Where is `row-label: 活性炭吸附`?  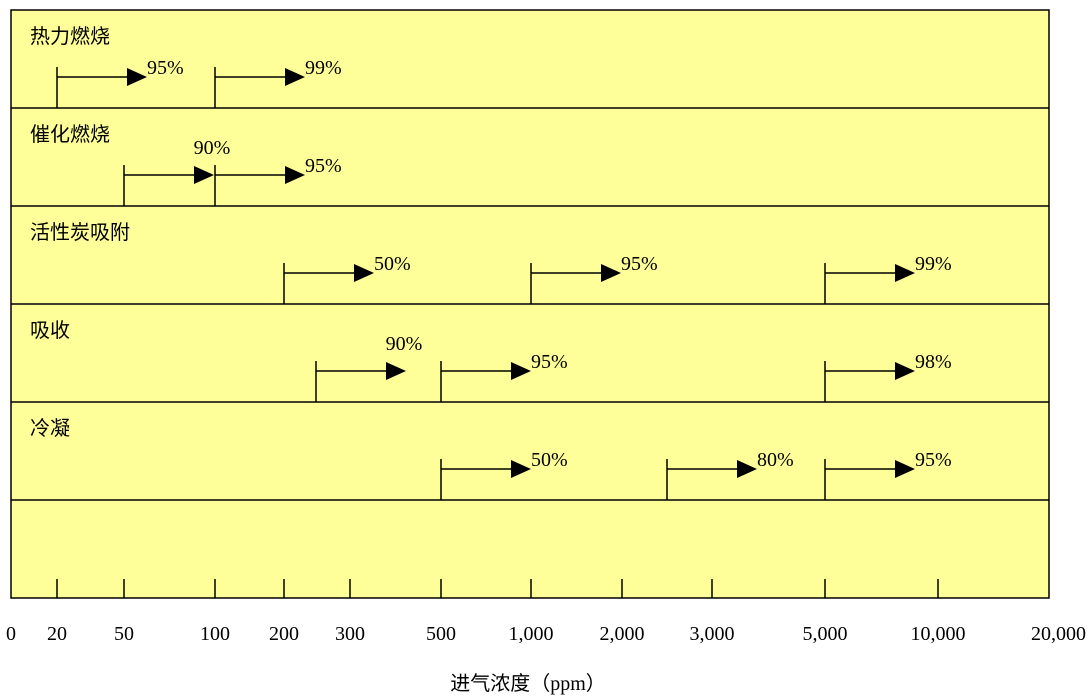 row-label: 活性炭吸附 is located at coordinates (80, 232).